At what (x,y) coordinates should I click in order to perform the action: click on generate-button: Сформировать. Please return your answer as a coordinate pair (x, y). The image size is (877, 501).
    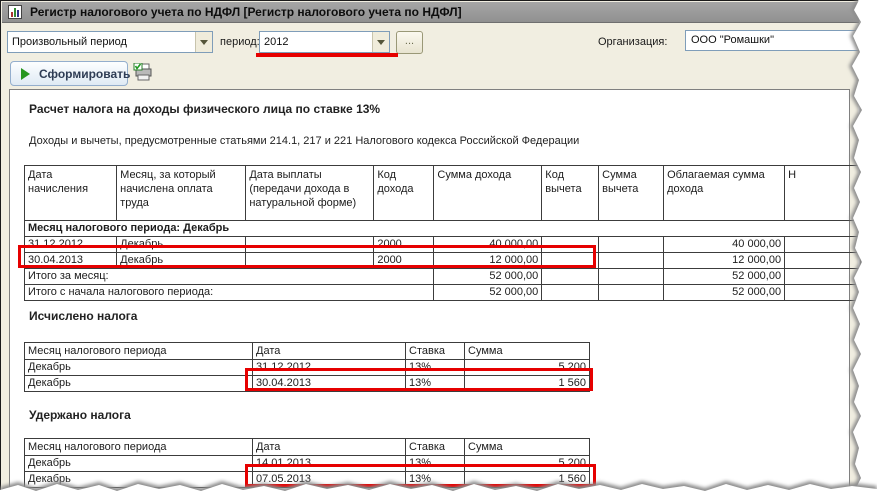
    Looking at the image, I should click on (70, 73).